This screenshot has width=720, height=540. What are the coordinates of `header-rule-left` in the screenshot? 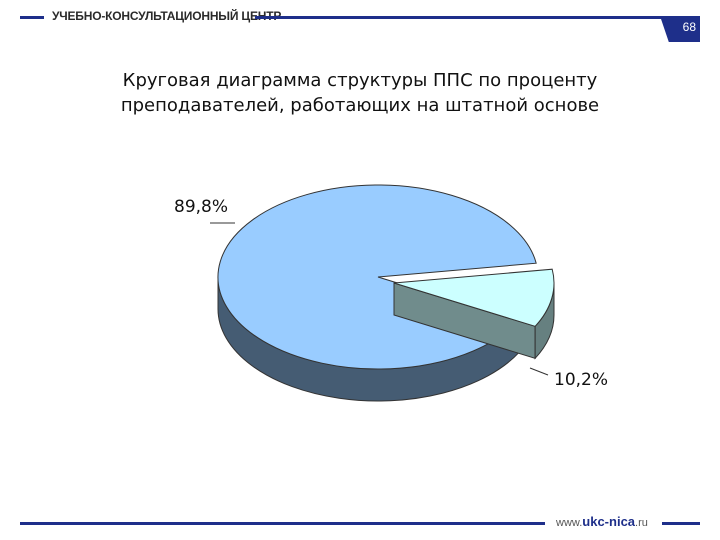 It's located at (32, 17).